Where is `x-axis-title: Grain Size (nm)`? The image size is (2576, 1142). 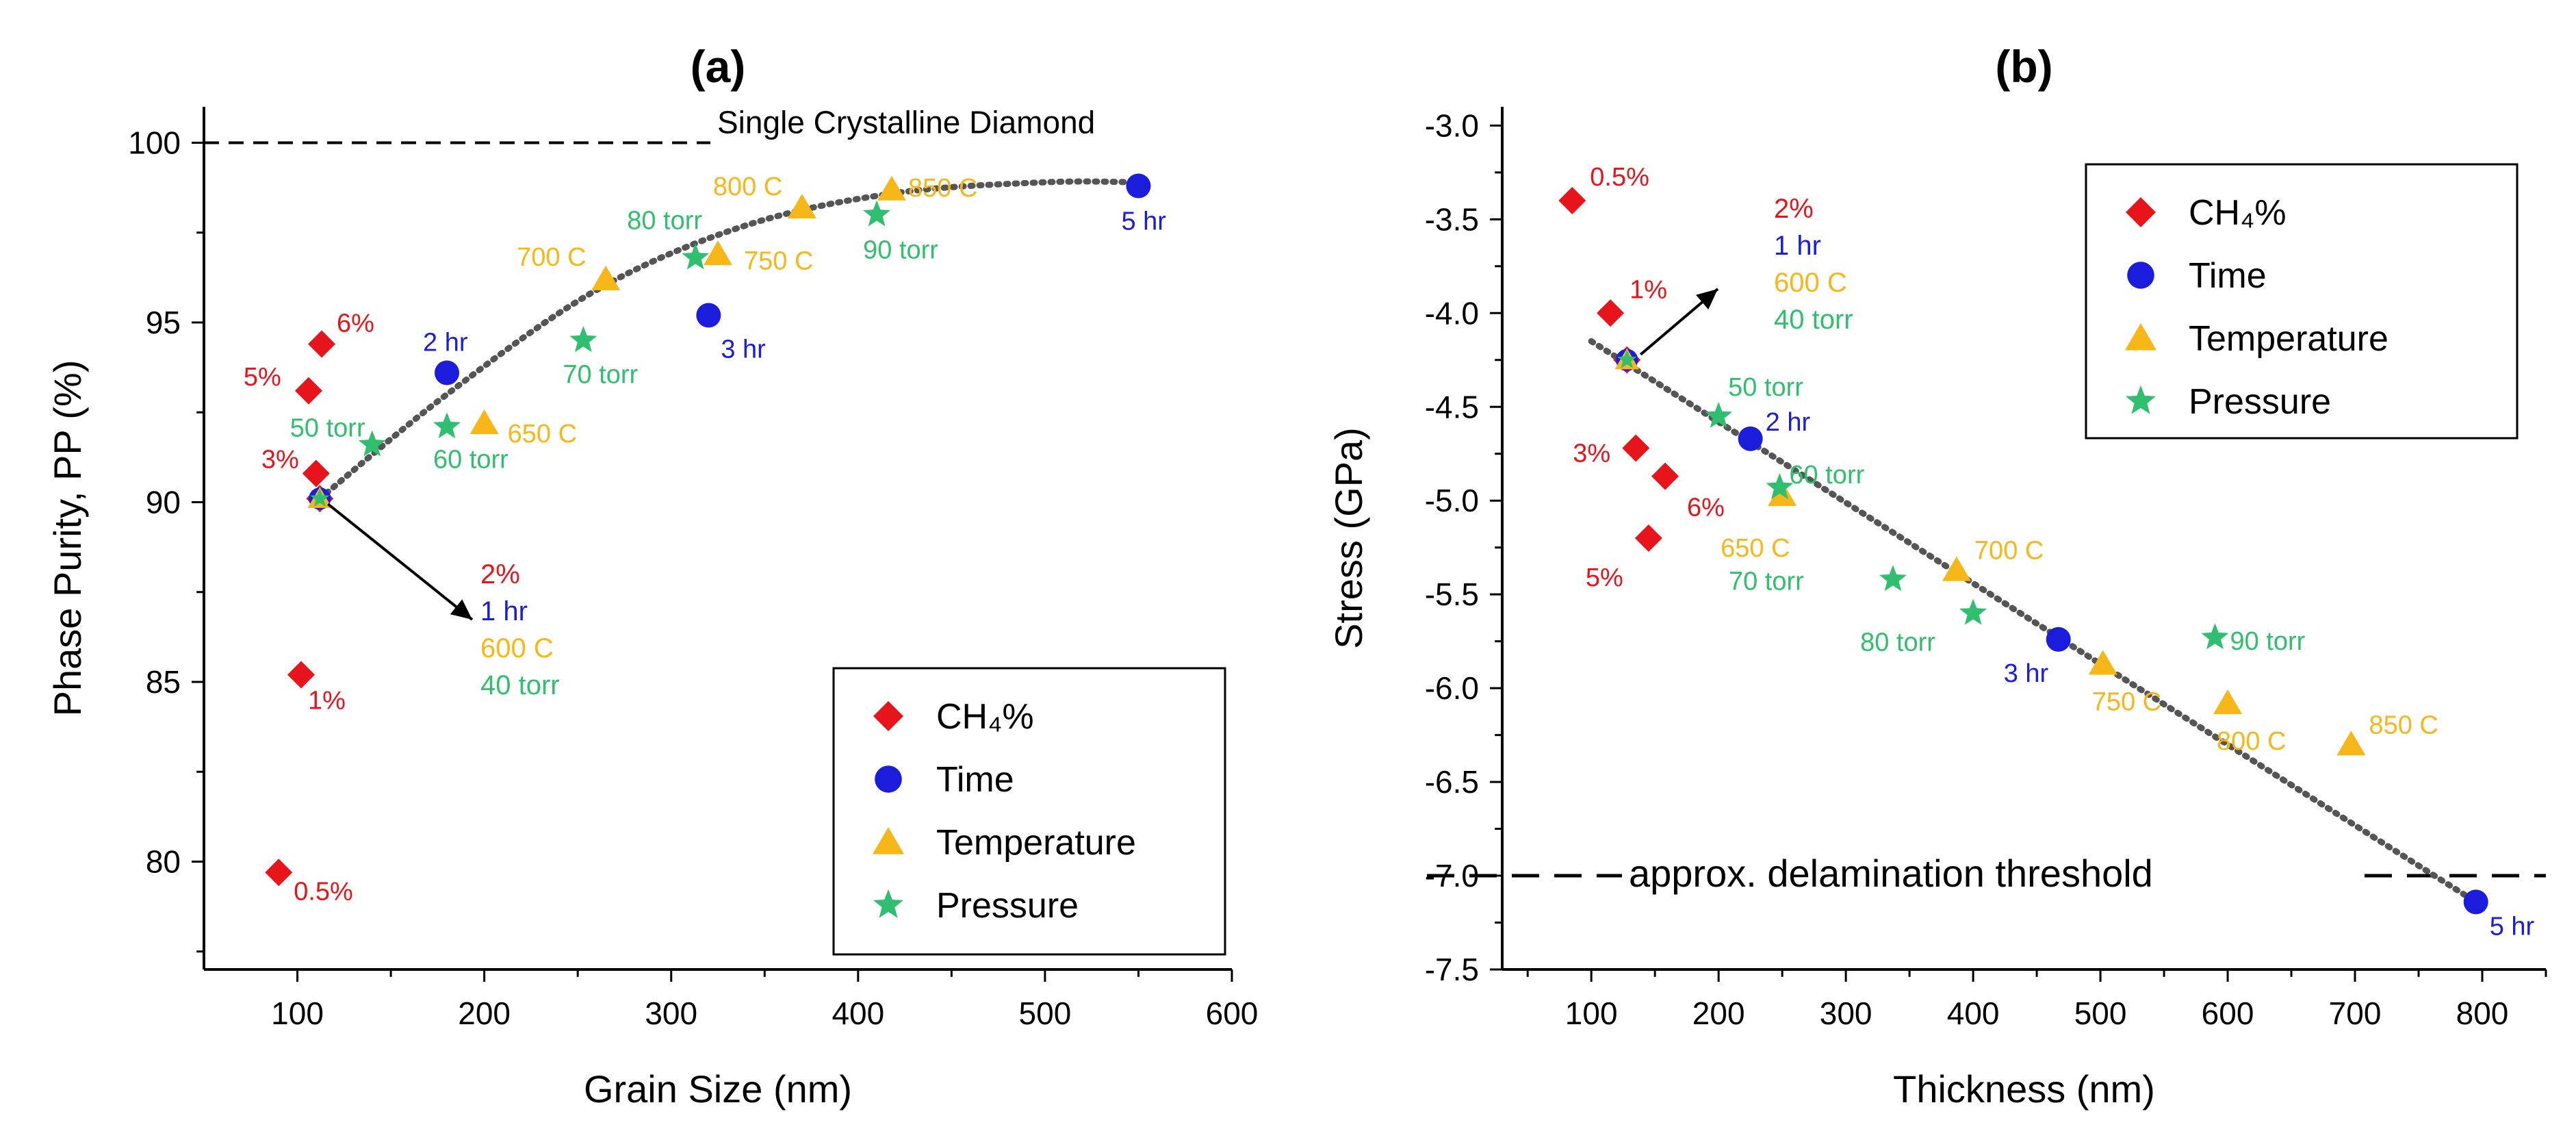
x-axis-title: Grain Size (nm) is located at coordinates (718, 1089).